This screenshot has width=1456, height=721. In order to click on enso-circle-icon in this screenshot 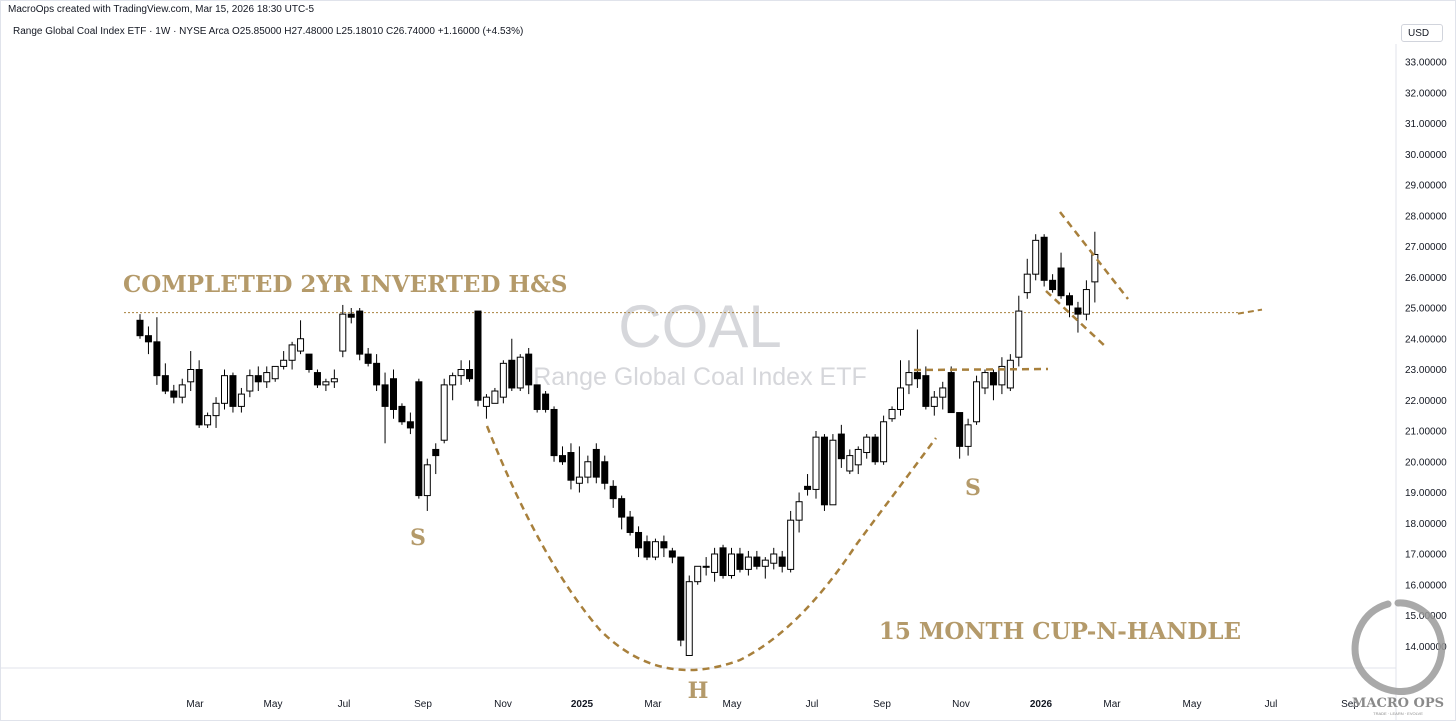, I will do `click(1398, 647)`.